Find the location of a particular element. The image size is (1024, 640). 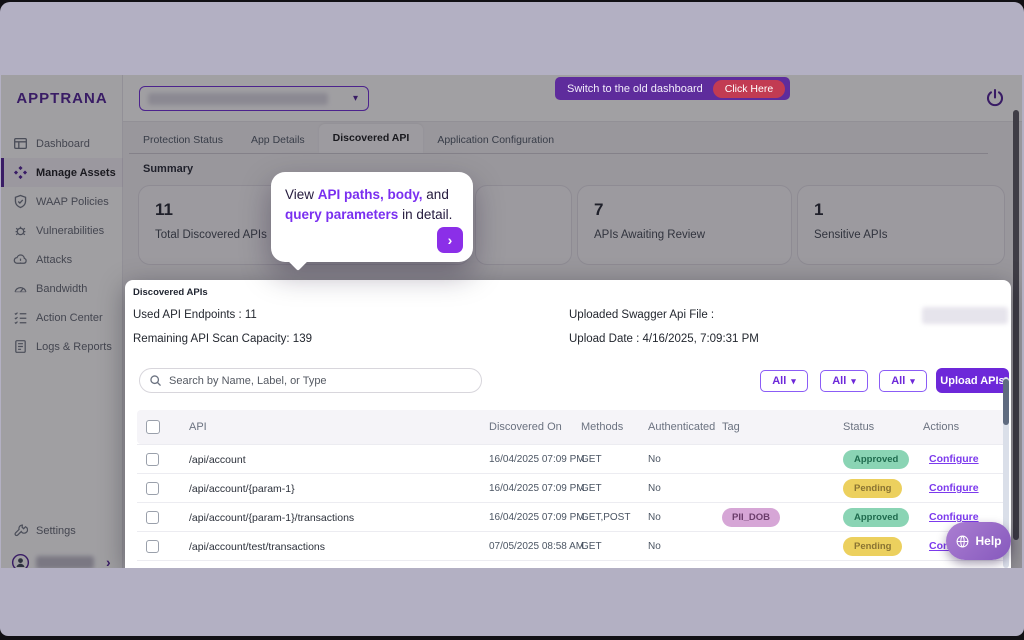

swagger-file-redacted is located at coordinates (965, 315).